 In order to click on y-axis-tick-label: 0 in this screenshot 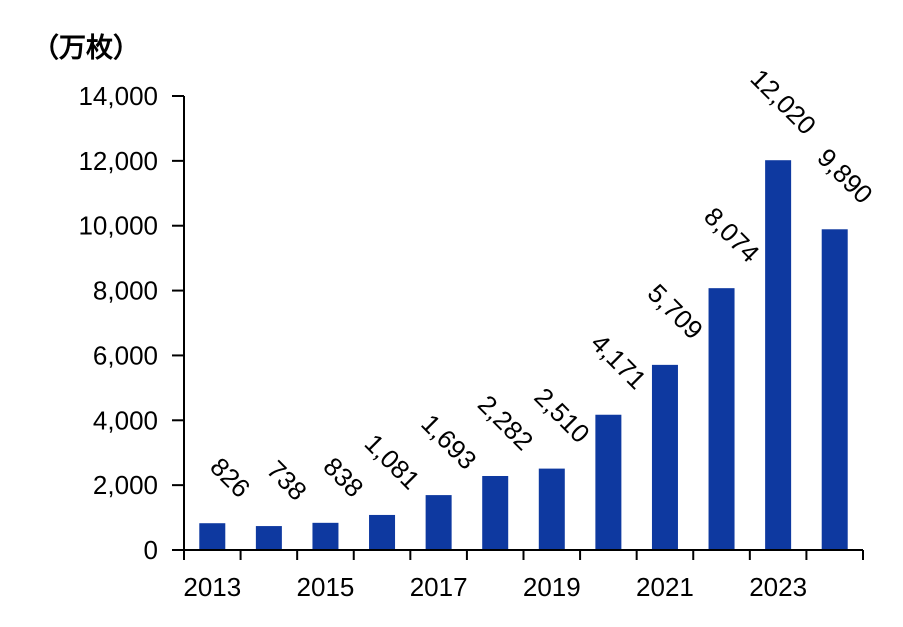, I will do `click(151, 550)`.